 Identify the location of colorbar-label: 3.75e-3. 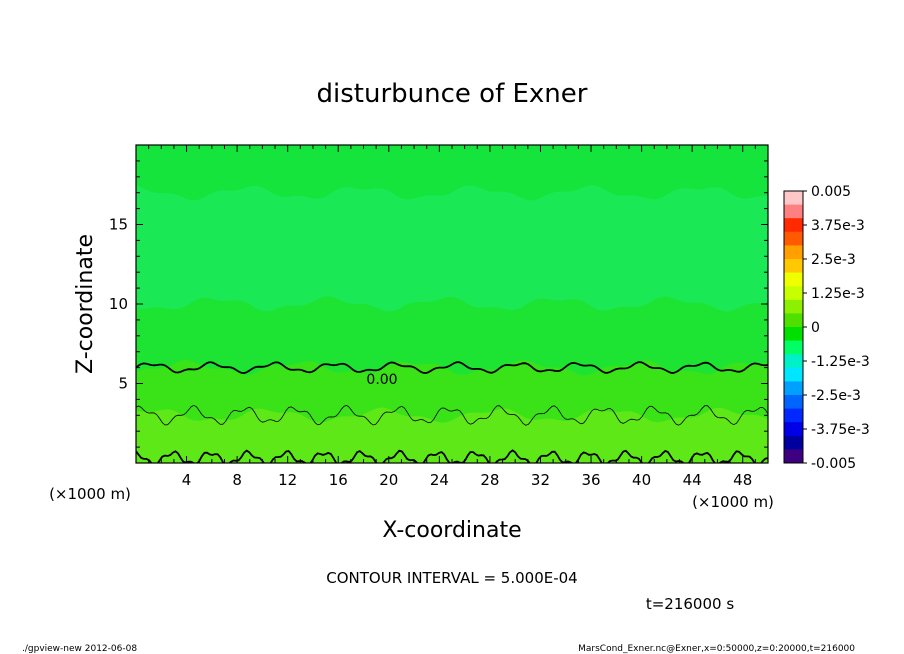
(838, 226).